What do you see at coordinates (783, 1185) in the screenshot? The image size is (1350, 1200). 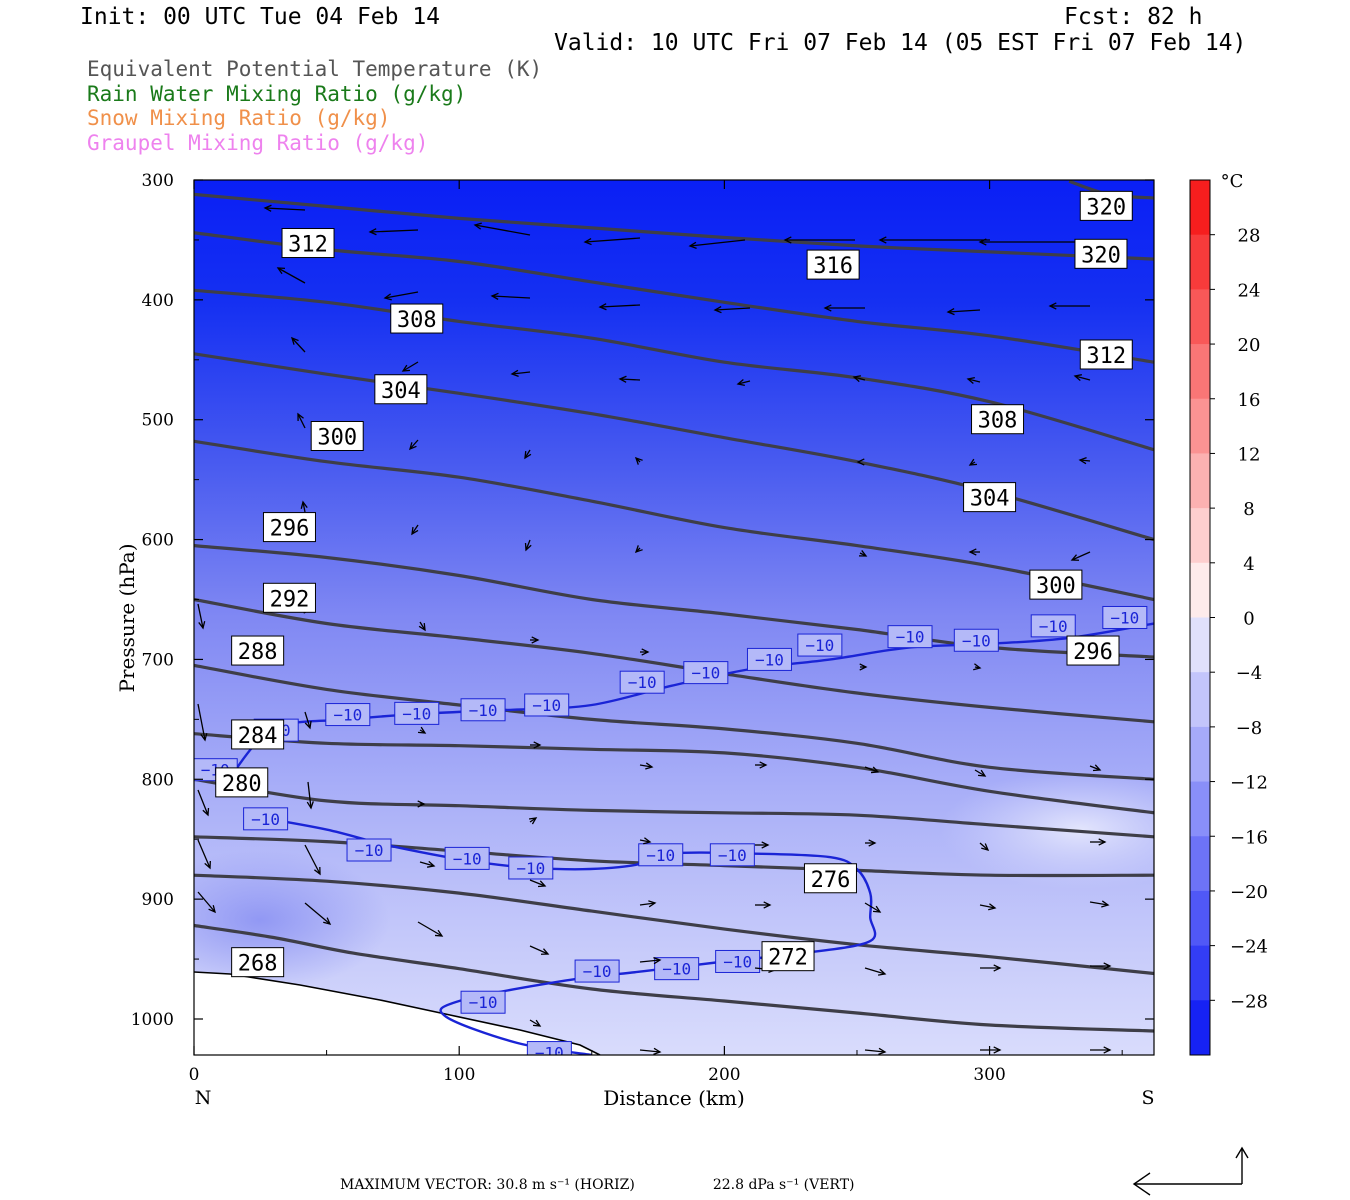 I see `max-vector-vertical: 22.8 dPa s⁻¹ (VERT)` at bounding box center [783, 1185].